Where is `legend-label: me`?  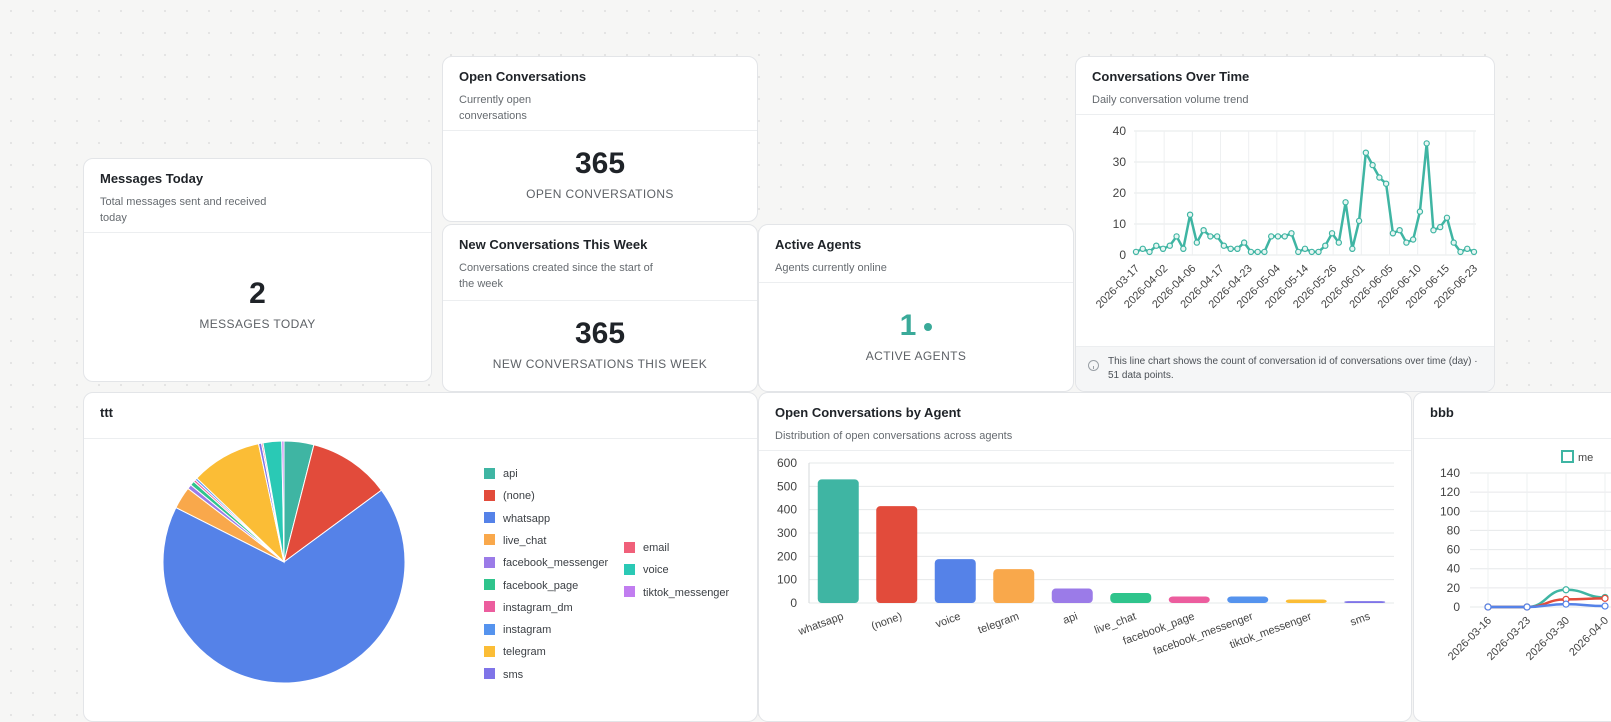
legend-label: me is located at coordinates (1585, 458).